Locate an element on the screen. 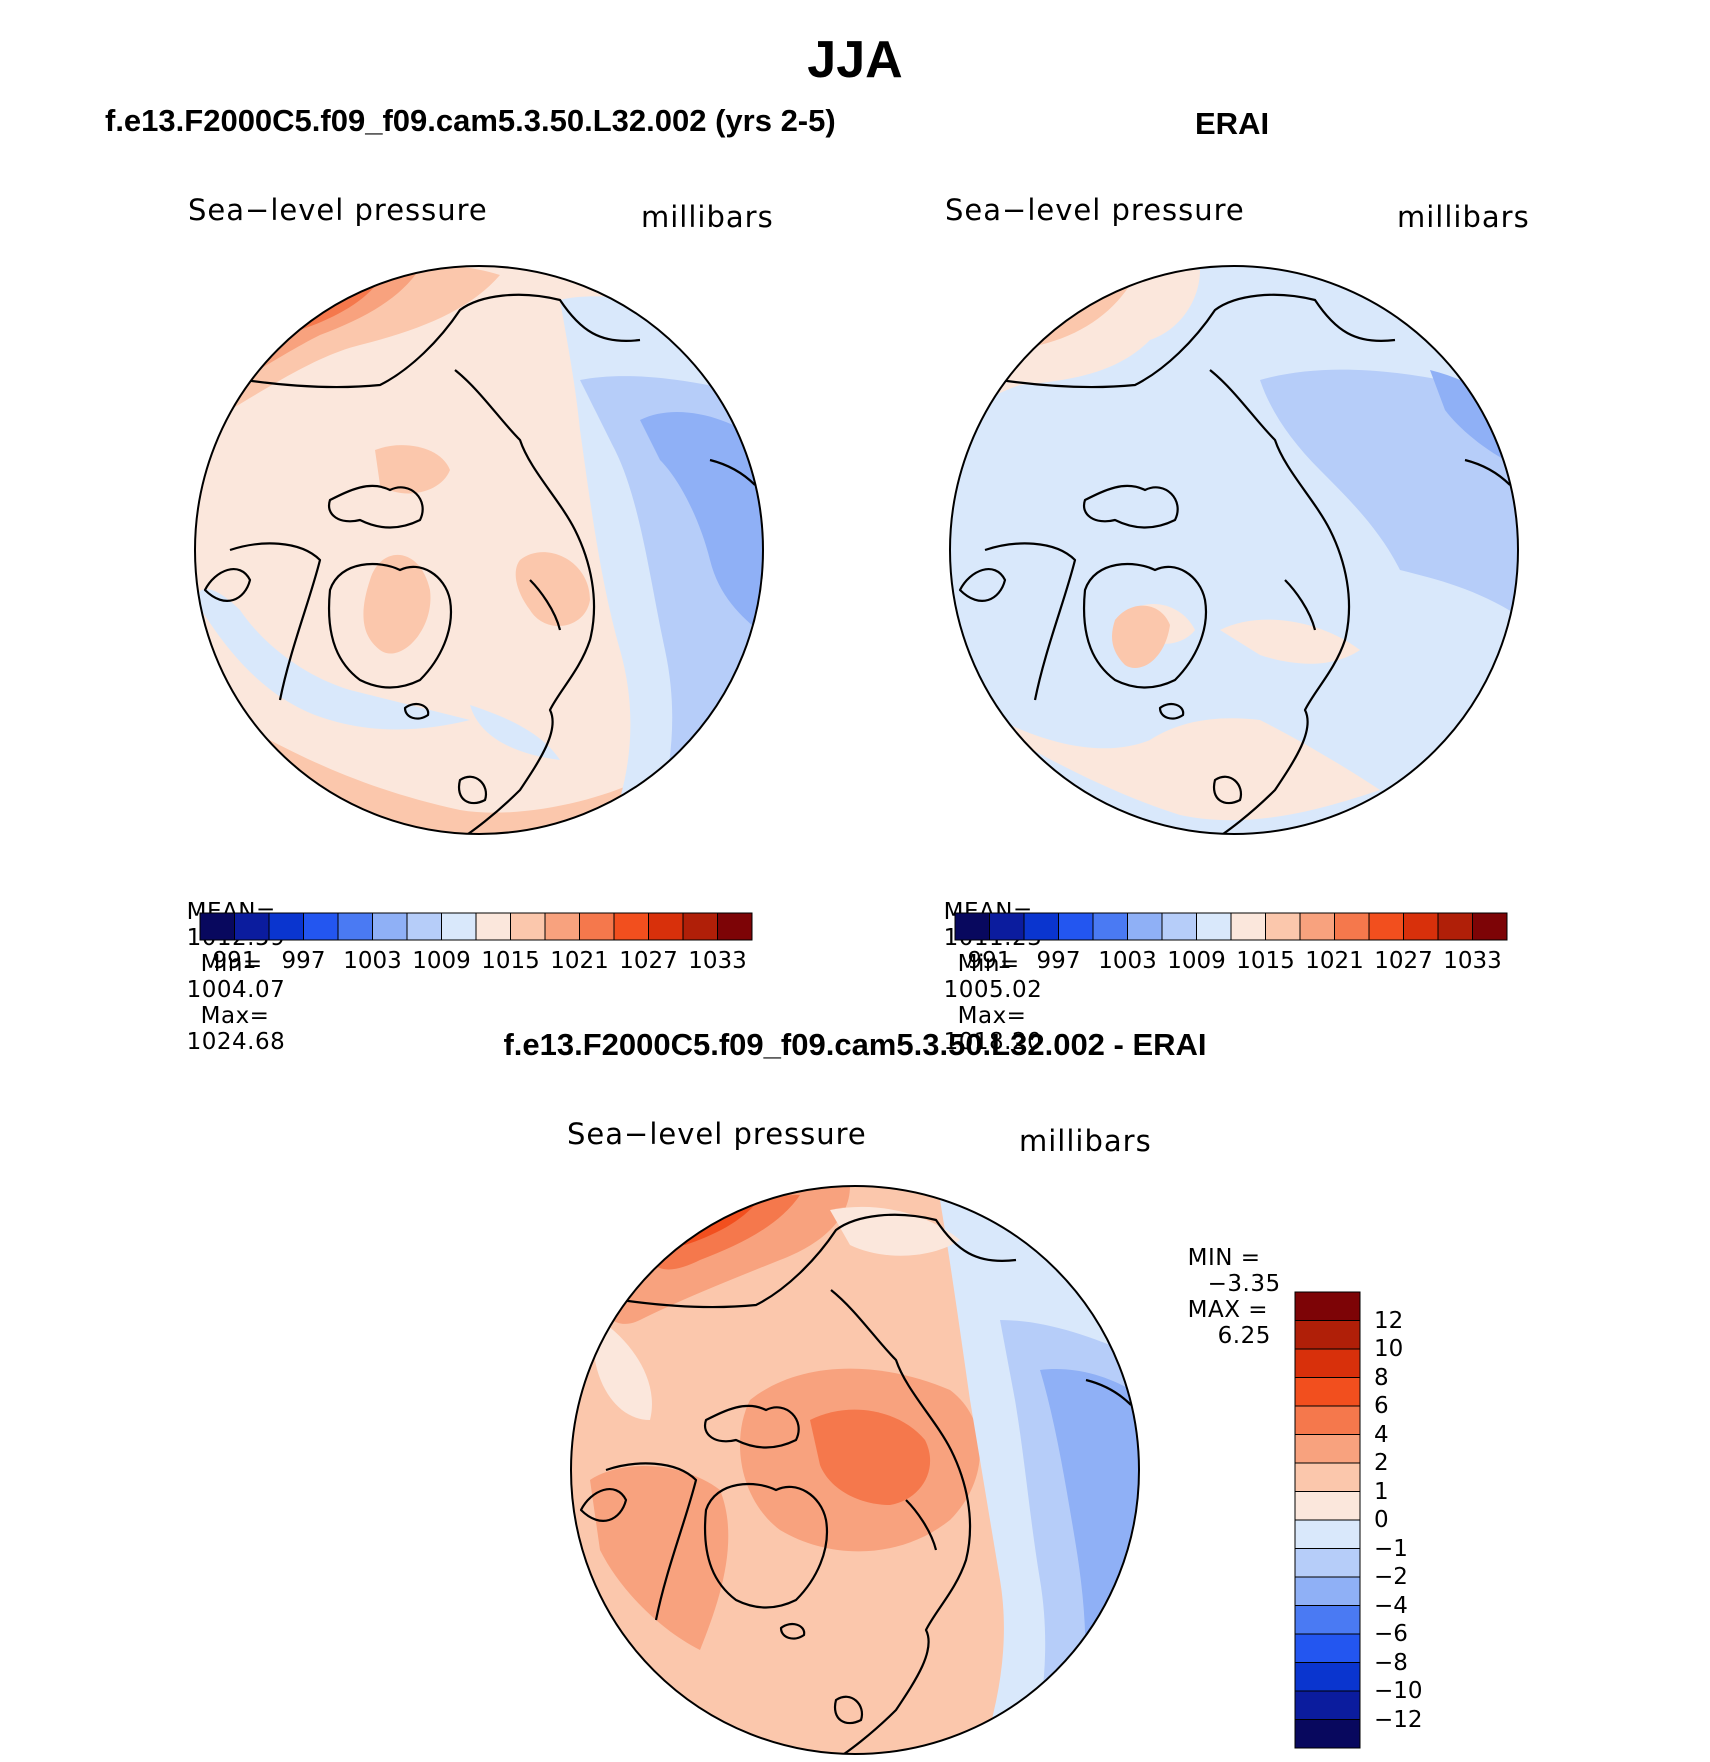  diff-variable-label: Sea−level pressure is located at coordinates (717, 1134).